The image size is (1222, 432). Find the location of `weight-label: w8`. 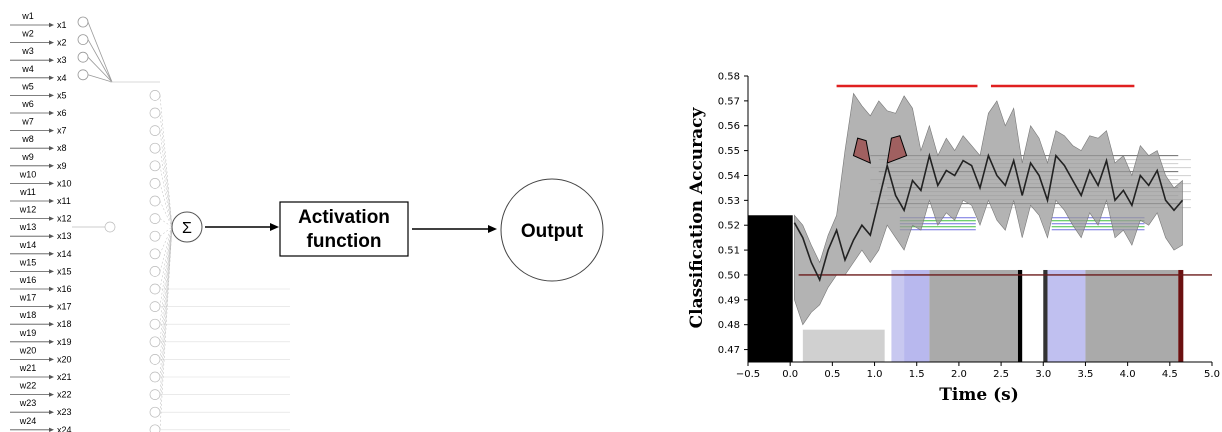

weight-label: w8 is located at coordinates (27, 139).